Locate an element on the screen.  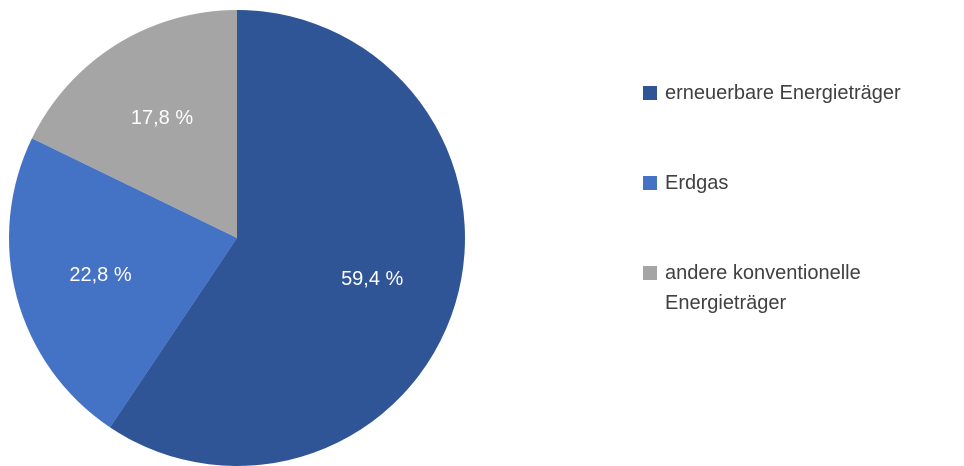
pie-data-label-1: 59,4 % is located at coordinates (372, 279).